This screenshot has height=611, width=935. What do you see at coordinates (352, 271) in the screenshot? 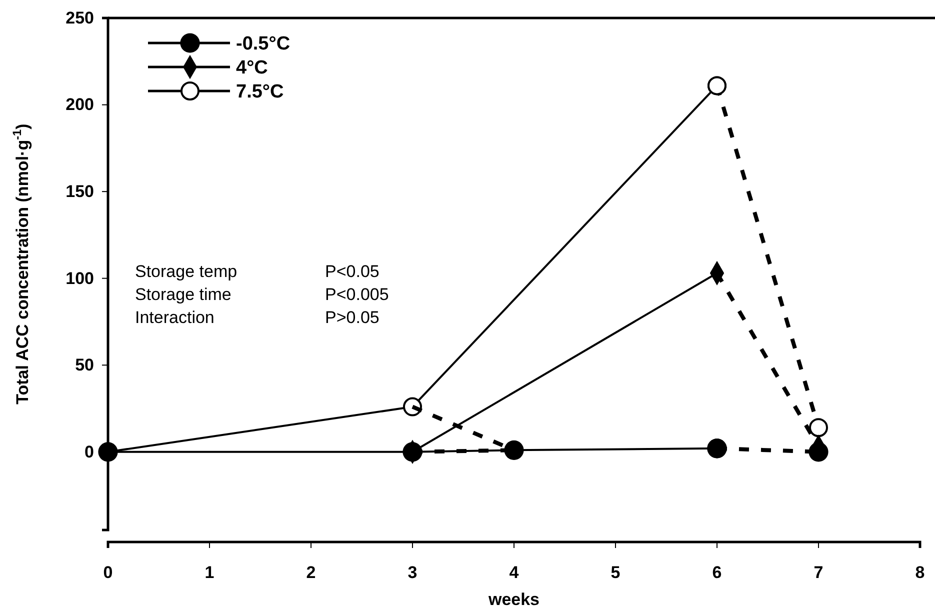
I see `annotation: P<0.05` at bounding box center [352, 271].